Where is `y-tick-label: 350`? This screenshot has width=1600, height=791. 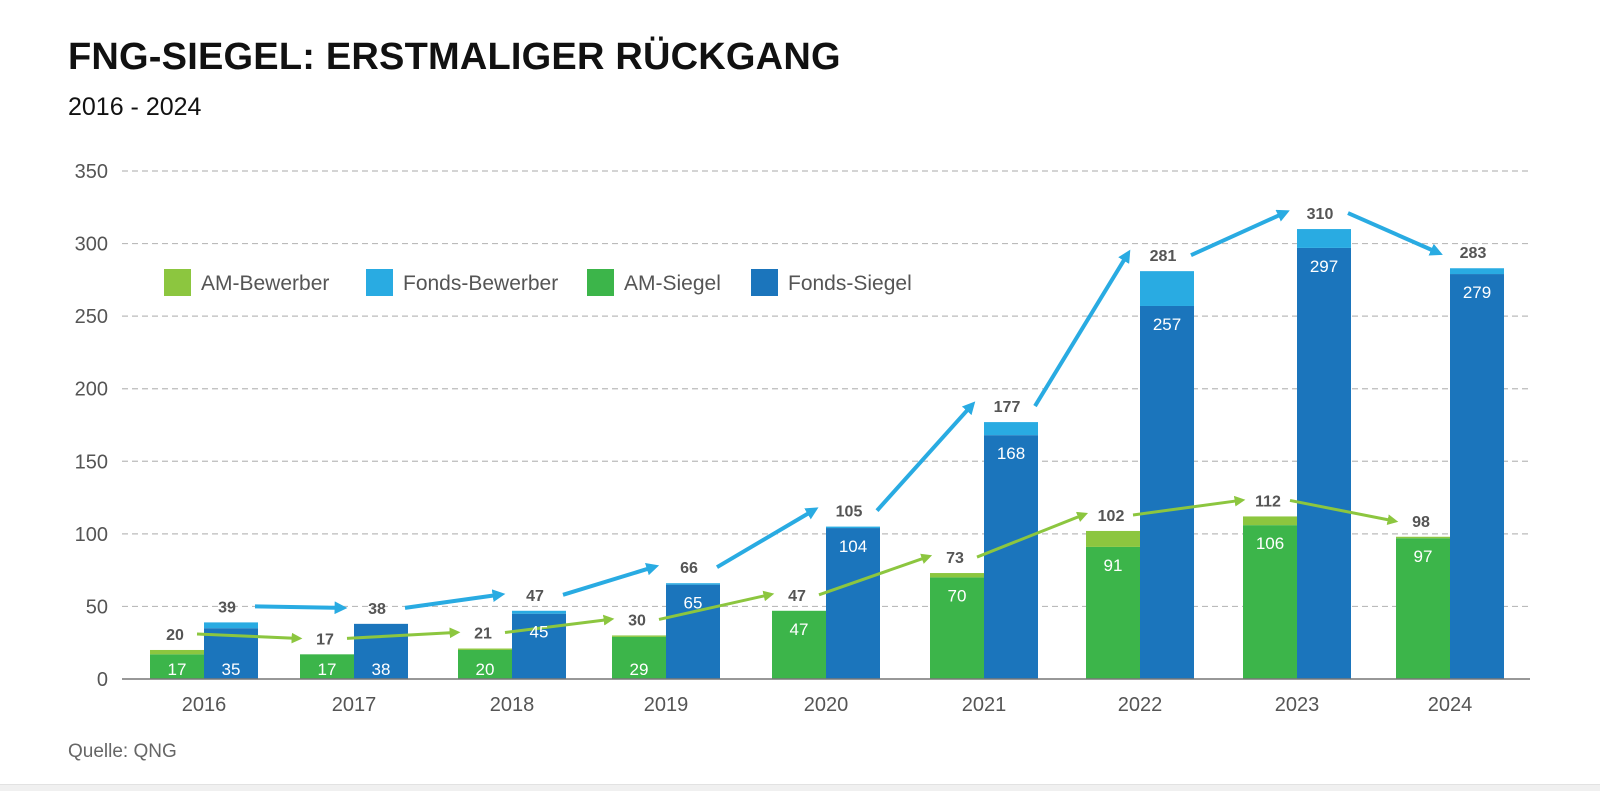 y-tick-label: 350 is located at coordinates (91, 172).